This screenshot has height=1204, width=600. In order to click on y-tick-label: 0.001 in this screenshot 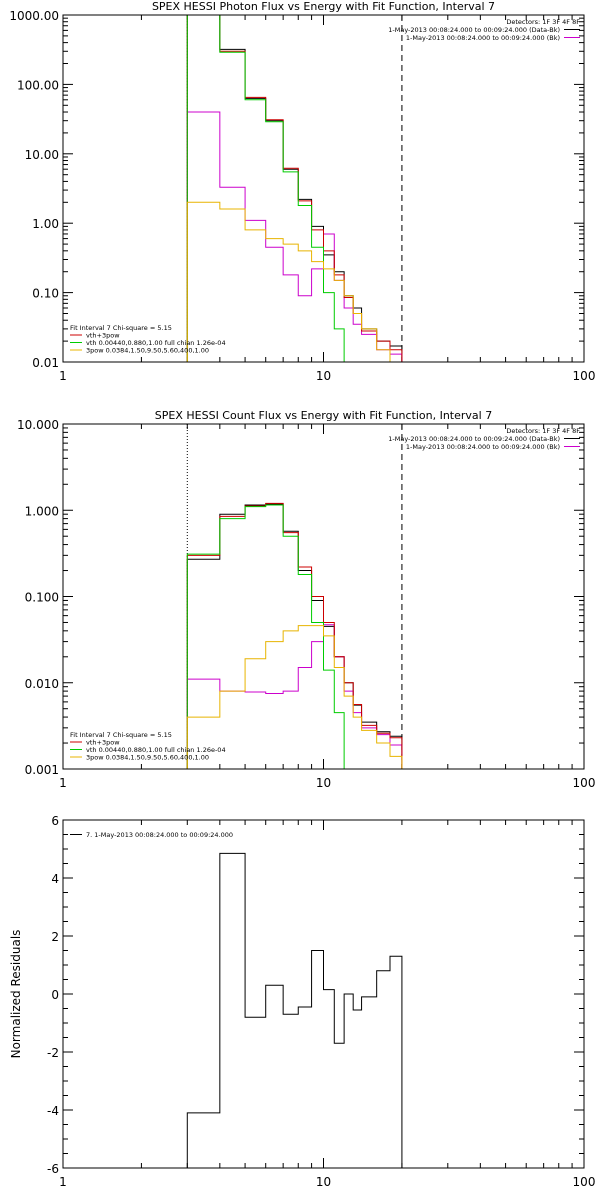, I will do `click(42, 770)`.